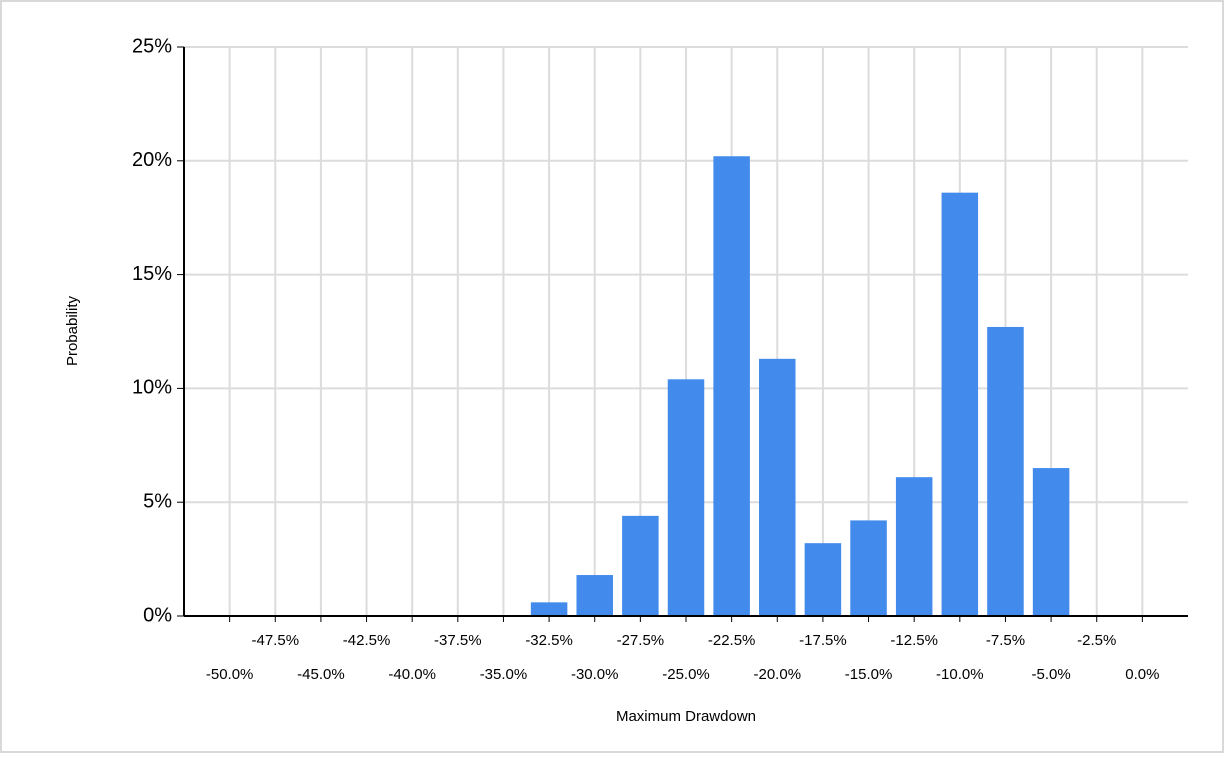 Image resolution: width=1224 pixels, height=758 pixels. I want to click on x-tick-label: -20.0%, so click(778, 674).